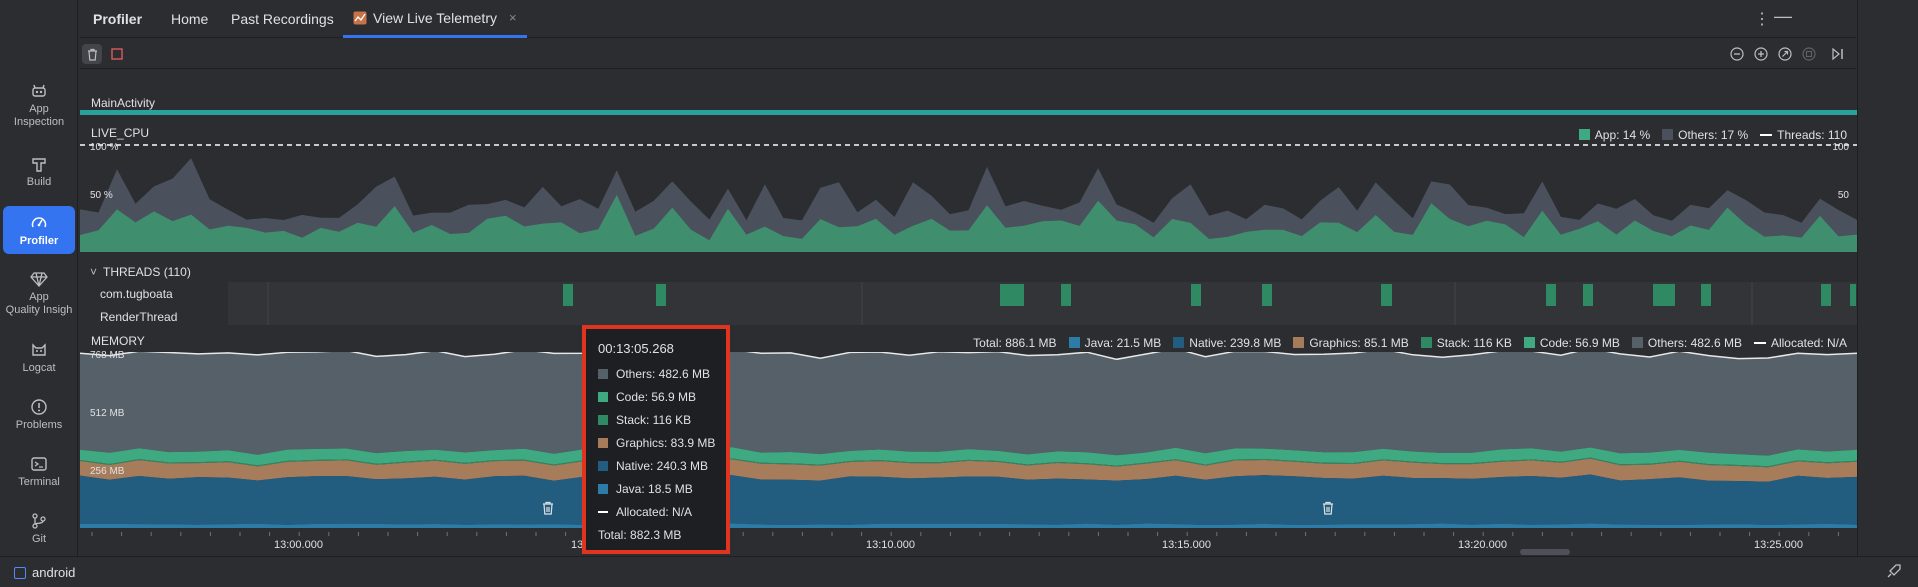 Image resolution: width=1918 pixels, height=587 pixels. I want to click on cpu-axis-right-mid: 50, so click(1843, 195).